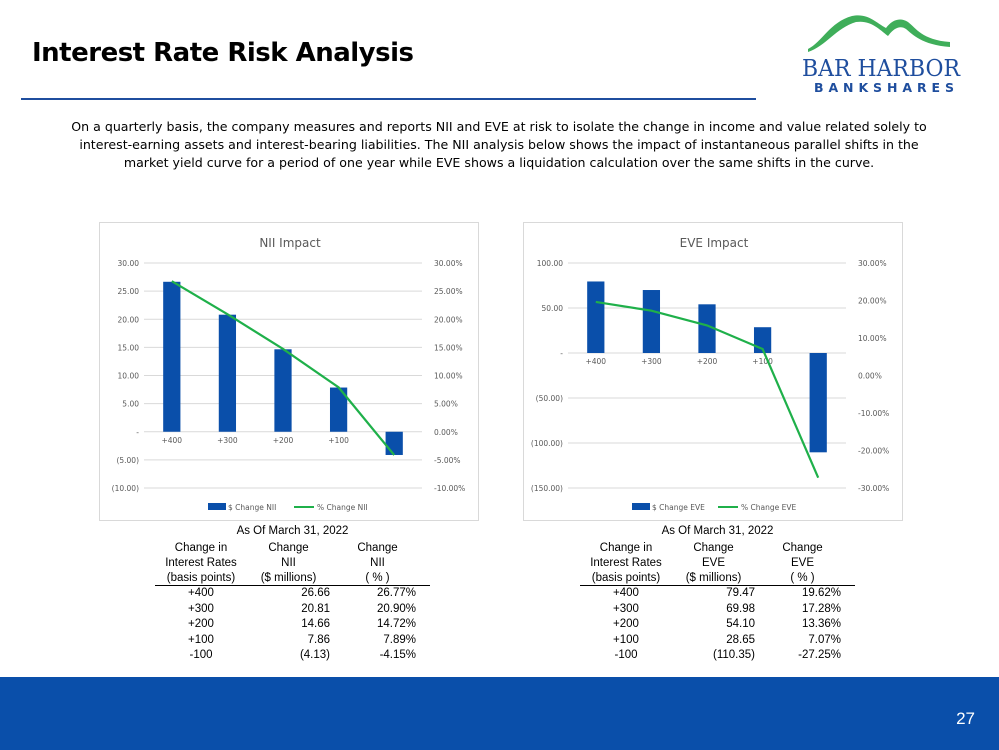 The height and width of the screenshot is (750, 999). What do you see at coordinates (448, 263) in the screenshot?
I see `nii-y-right-tick: 30.00%` at bounding box center [448, 263].